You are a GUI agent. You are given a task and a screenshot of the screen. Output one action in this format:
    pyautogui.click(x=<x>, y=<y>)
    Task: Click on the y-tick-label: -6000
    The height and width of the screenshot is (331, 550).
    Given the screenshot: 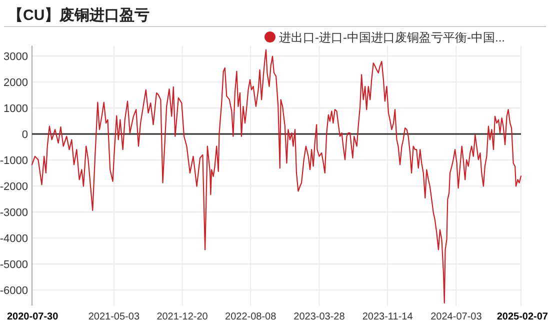 What is the action you would take?
    pyautogui.click(x=14, y=291)
    